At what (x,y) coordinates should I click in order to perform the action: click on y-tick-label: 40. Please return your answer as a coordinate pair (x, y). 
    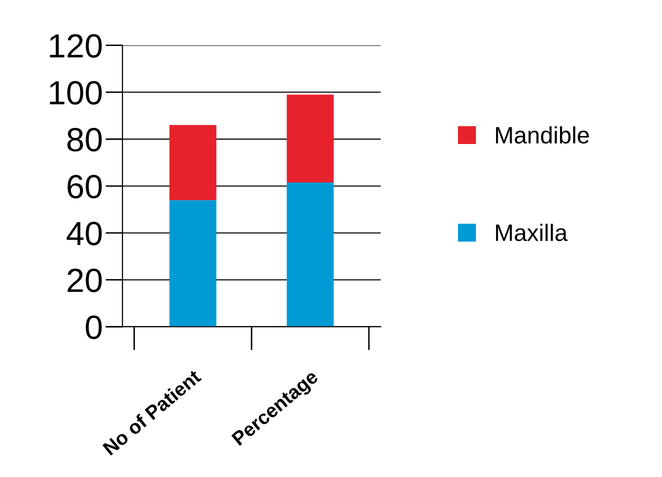
    Looking at the image, I should click on (84, 234).